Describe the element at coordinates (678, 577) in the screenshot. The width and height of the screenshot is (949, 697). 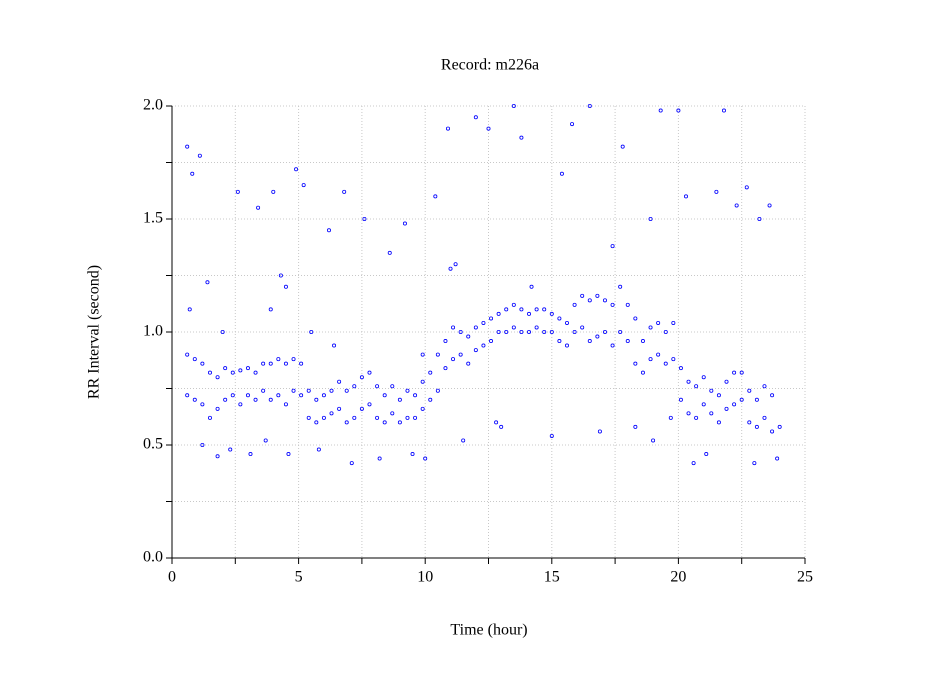
I see `x-tick-label: 20` at that location.